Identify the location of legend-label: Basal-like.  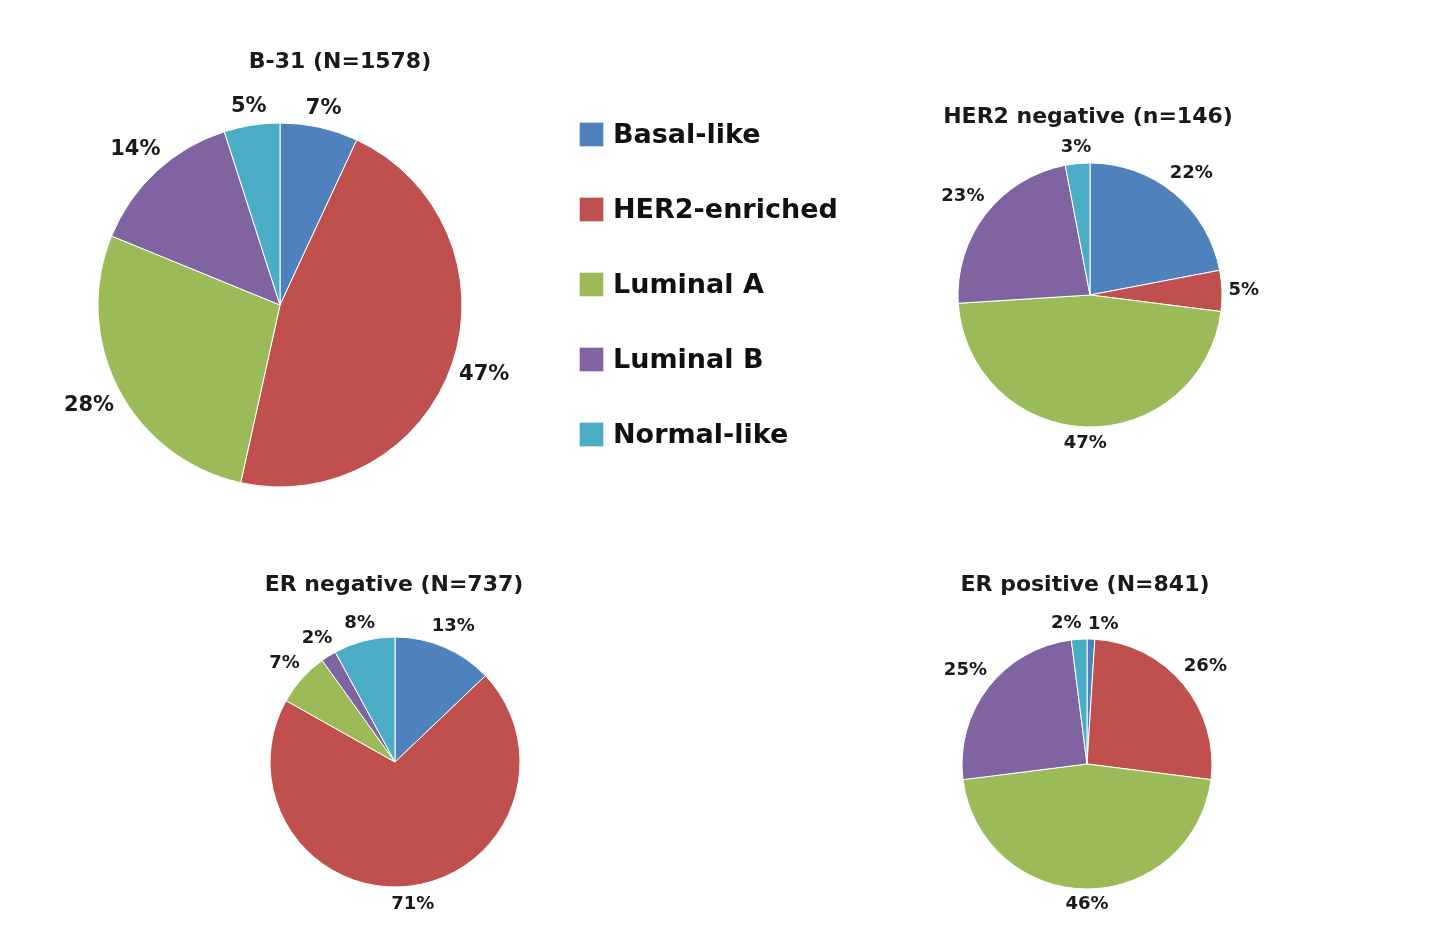
(687, 133).